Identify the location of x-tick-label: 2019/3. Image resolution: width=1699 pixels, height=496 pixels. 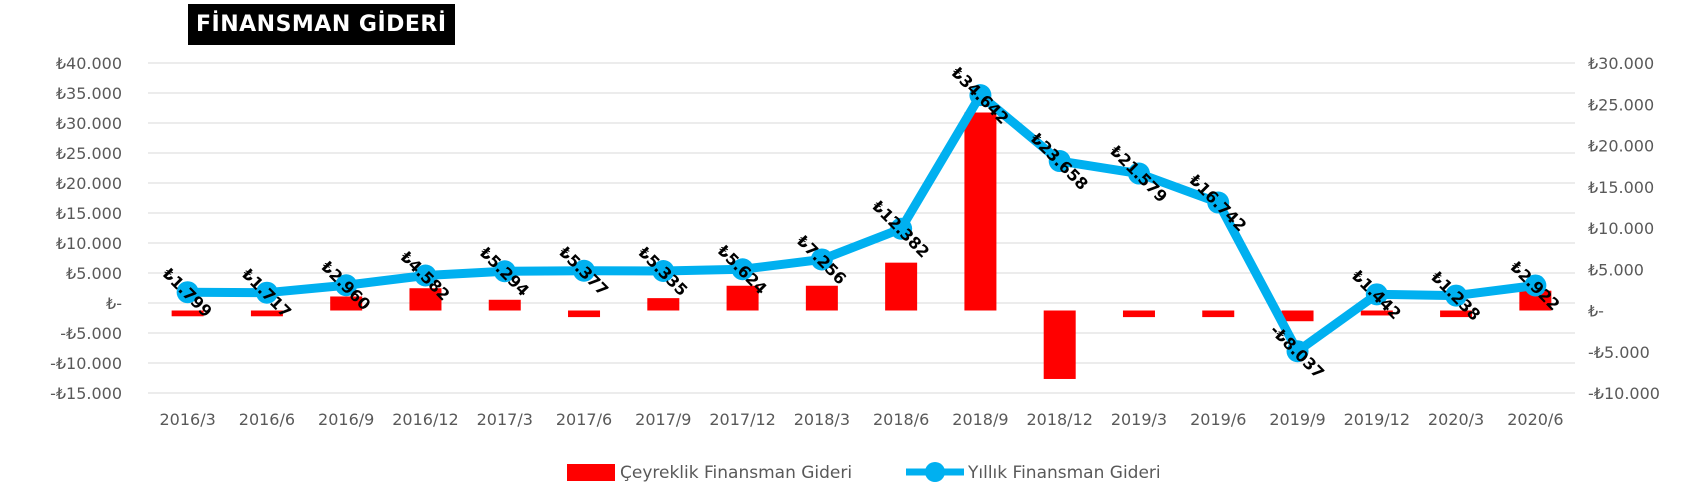
(1139, 419).